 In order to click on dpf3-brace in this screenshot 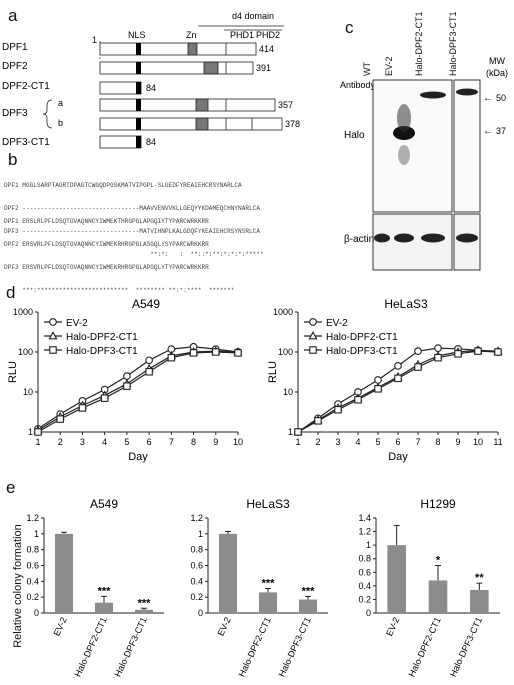, I will do `click(47, 114)`.